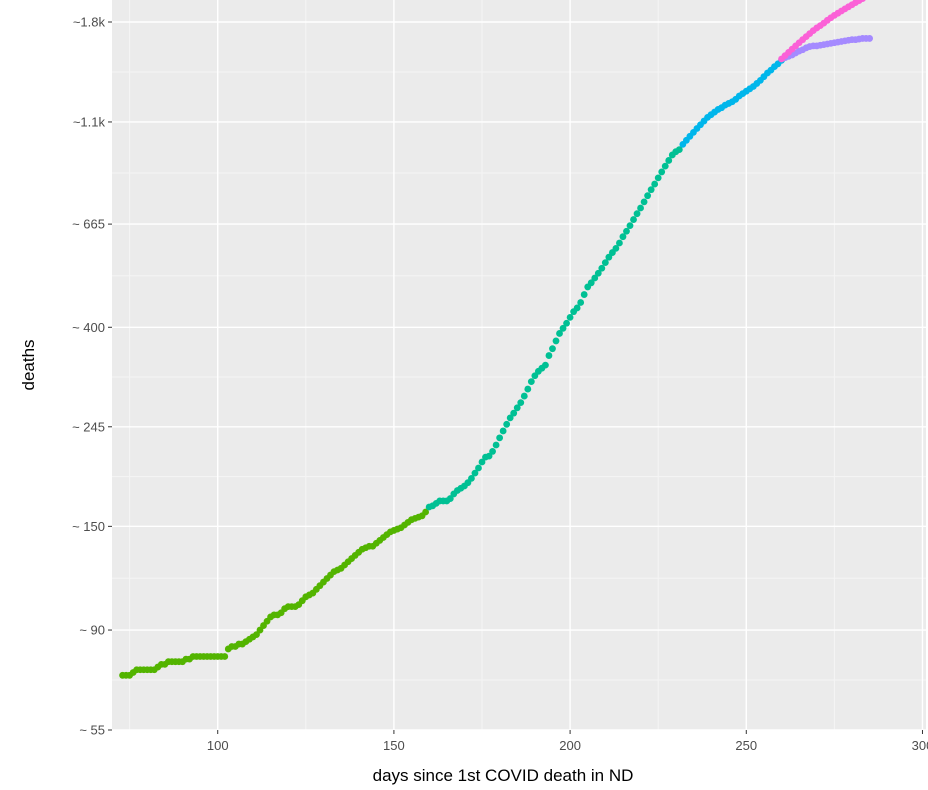 Image resolution: width=928 pixels, height=790 pixels. What do you see at coordinates (92, 630) in the screenshot?
I see `y-tick-label: ~ 90` at bounding box center [92, 630].